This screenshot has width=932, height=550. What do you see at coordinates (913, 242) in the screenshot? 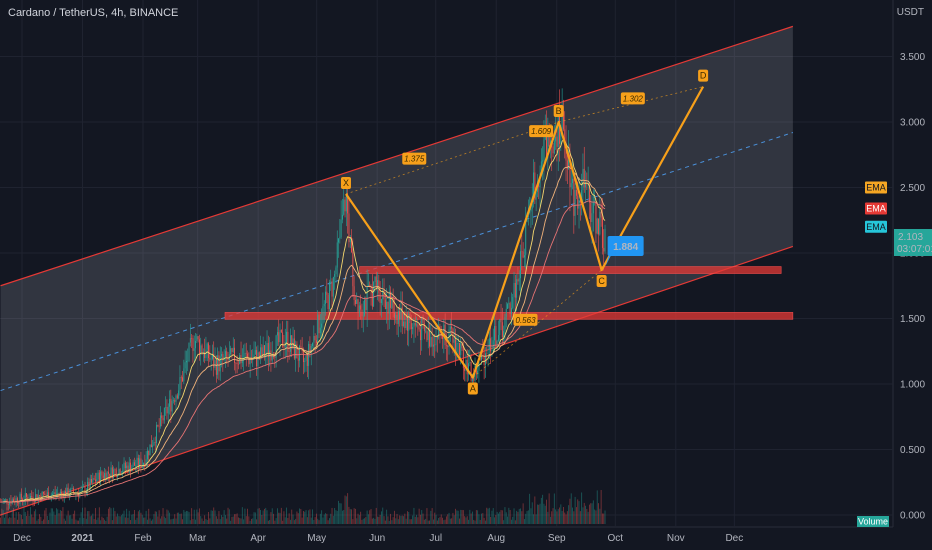
I see `current-price-tag` at bounding box center [913, 242].